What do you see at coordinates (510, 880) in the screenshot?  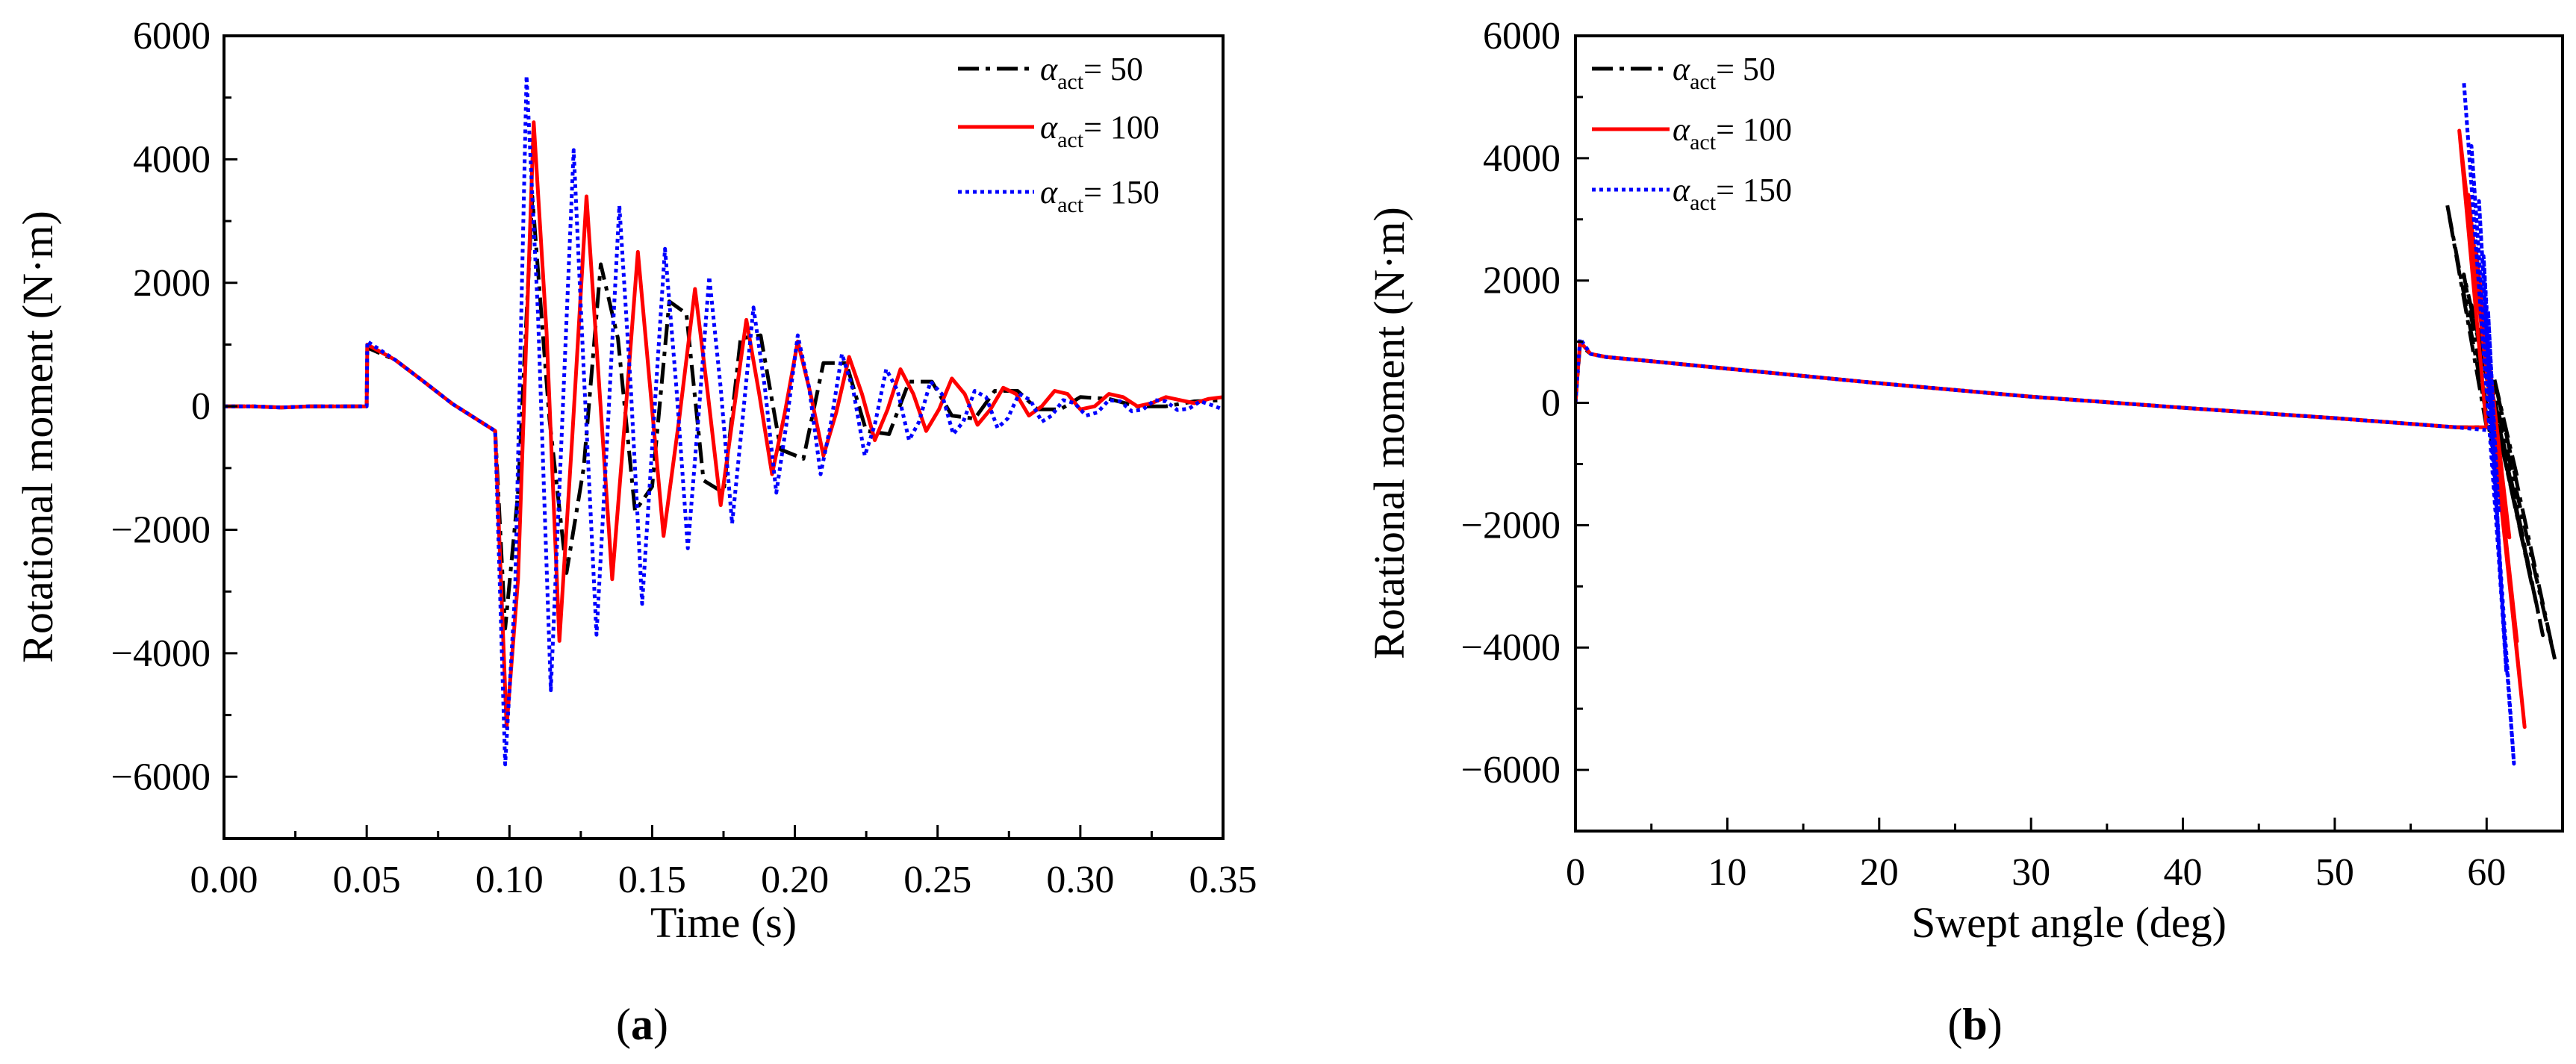 I see `a-x-tick-label: 0.10` at bounding box center [510, 880].